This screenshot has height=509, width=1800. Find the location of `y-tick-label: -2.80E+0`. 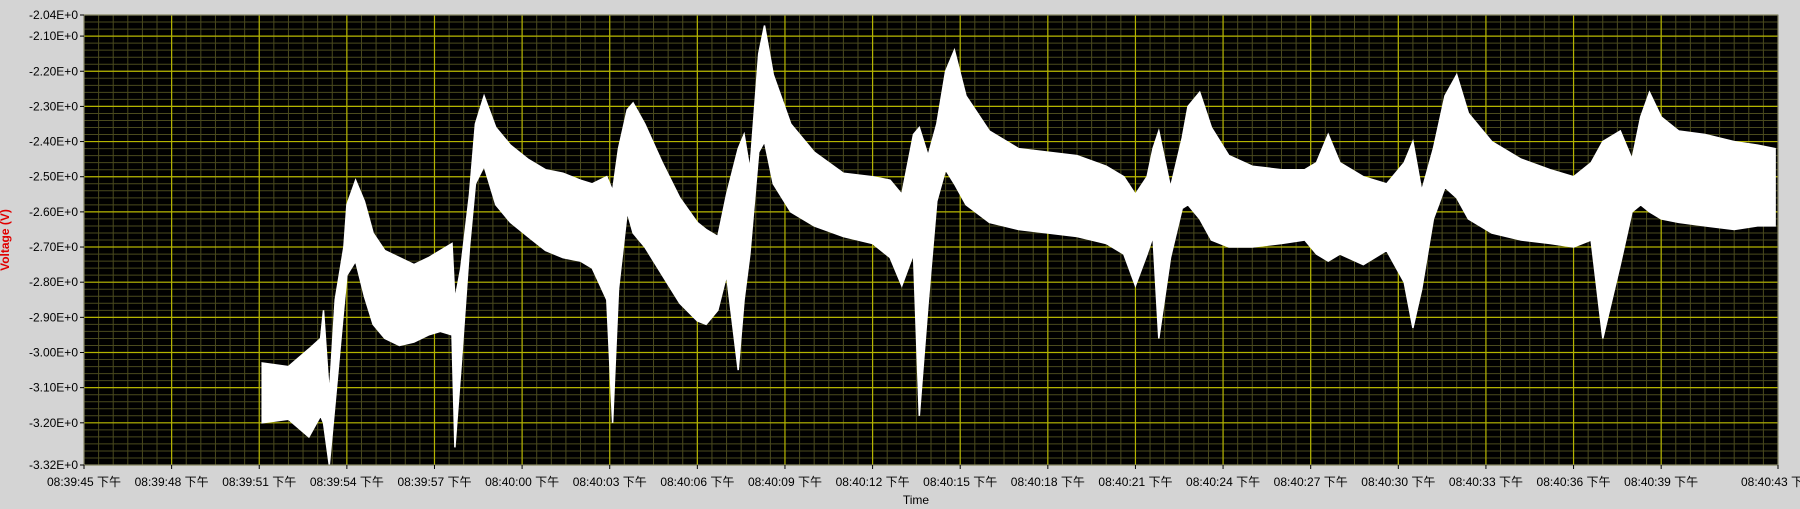

y-tick-label: -2.80E+0 is located at coordinates (53, 282).